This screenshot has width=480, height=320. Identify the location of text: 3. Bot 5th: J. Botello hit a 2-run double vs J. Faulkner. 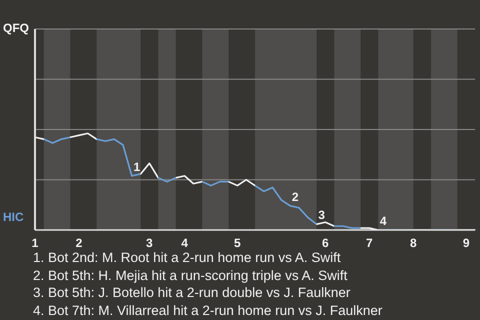
(192, 293).